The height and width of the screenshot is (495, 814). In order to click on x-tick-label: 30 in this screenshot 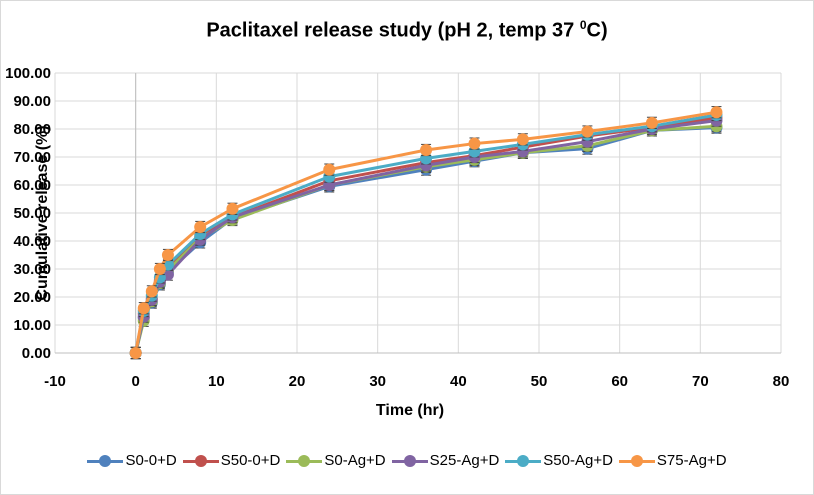, I will do `click(377, 381)`.